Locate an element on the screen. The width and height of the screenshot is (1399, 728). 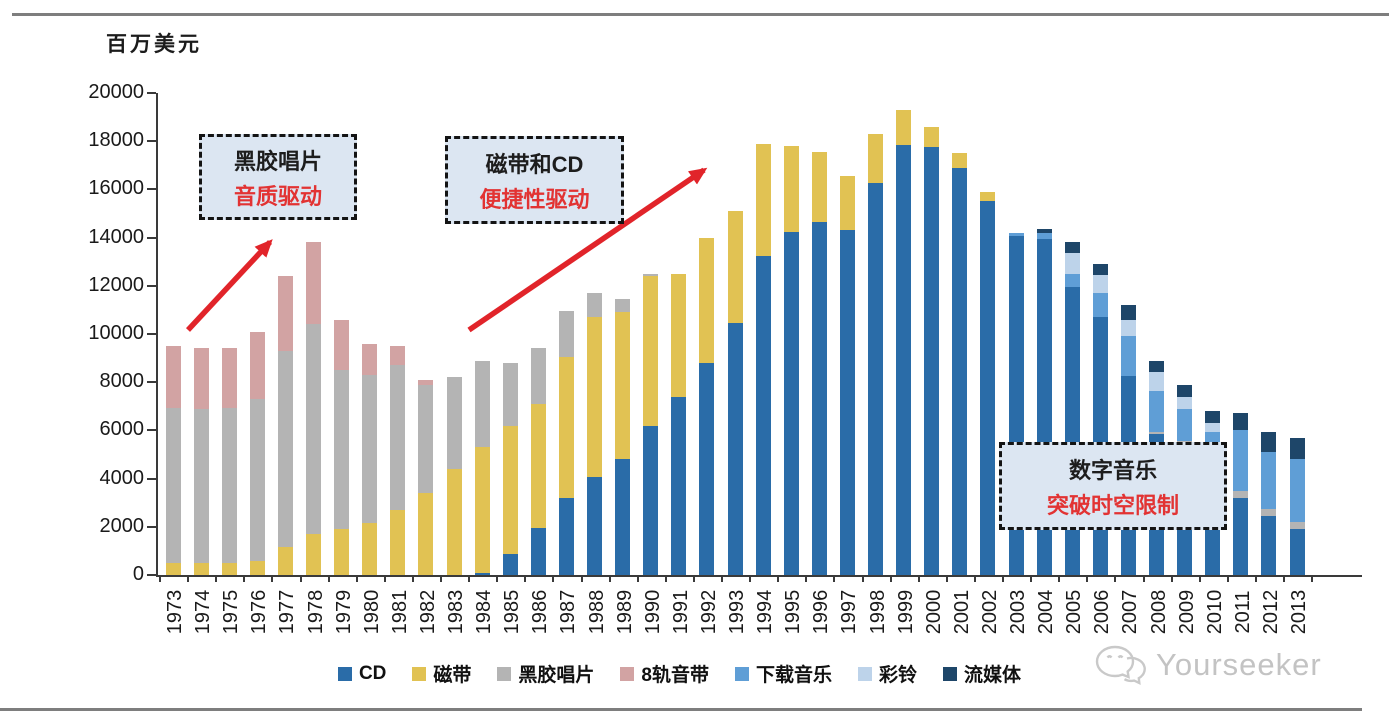
bar-segment-1984-黑胶唱片 is located at coordinates (482, 404).